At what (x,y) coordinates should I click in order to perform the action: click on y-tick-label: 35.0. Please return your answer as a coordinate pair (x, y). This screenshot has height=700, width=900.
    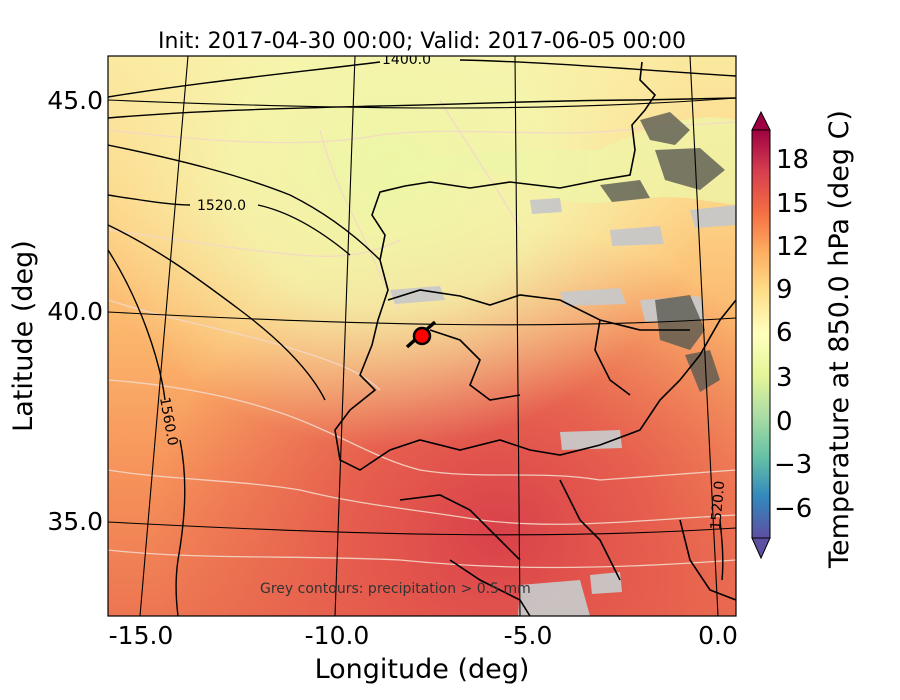
    Looking at the image, I should click on (75, 521).